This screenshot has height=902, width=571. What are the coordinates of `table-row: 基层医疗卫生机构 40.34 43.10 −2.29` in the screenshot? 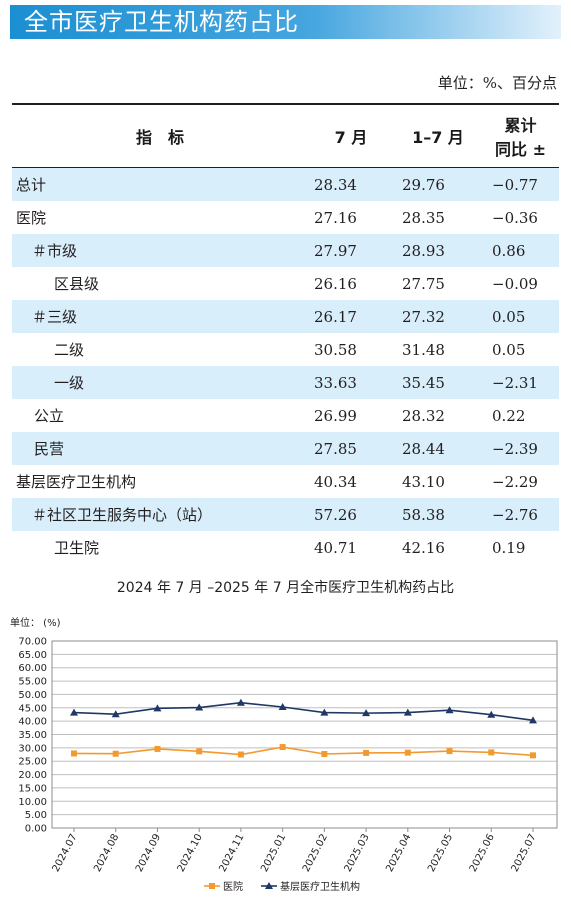 It's located at (285, 481).